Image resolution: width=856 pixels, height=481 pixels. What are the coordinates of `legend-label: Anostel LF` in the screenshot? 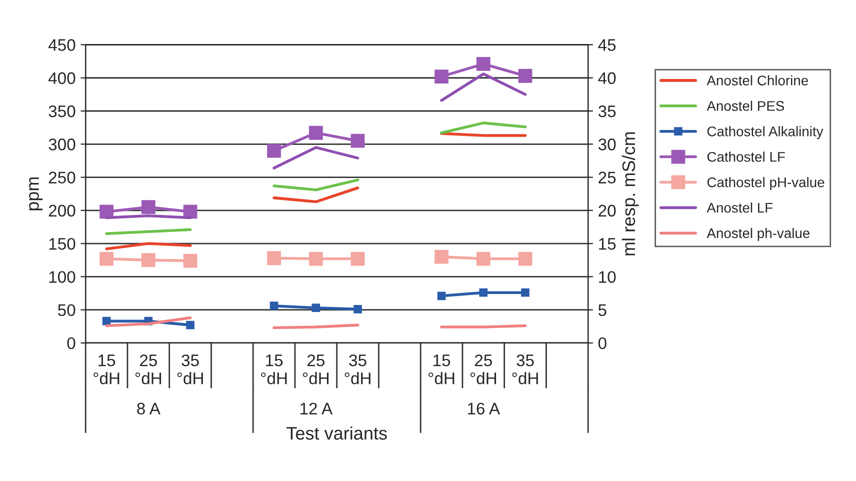 It's located at (739, 207).